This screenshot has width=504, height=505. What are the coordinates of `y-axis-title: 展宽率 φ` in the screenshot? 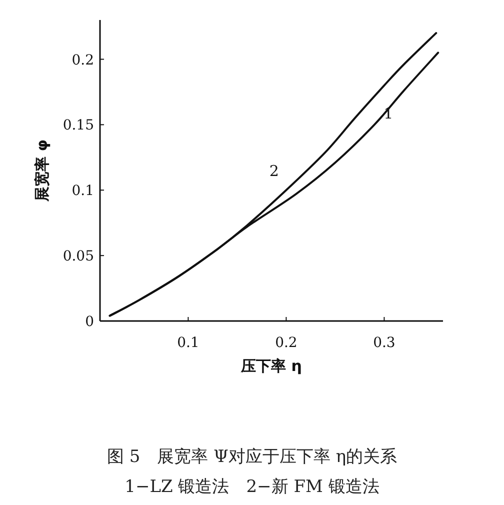 It's located at (42, 171).